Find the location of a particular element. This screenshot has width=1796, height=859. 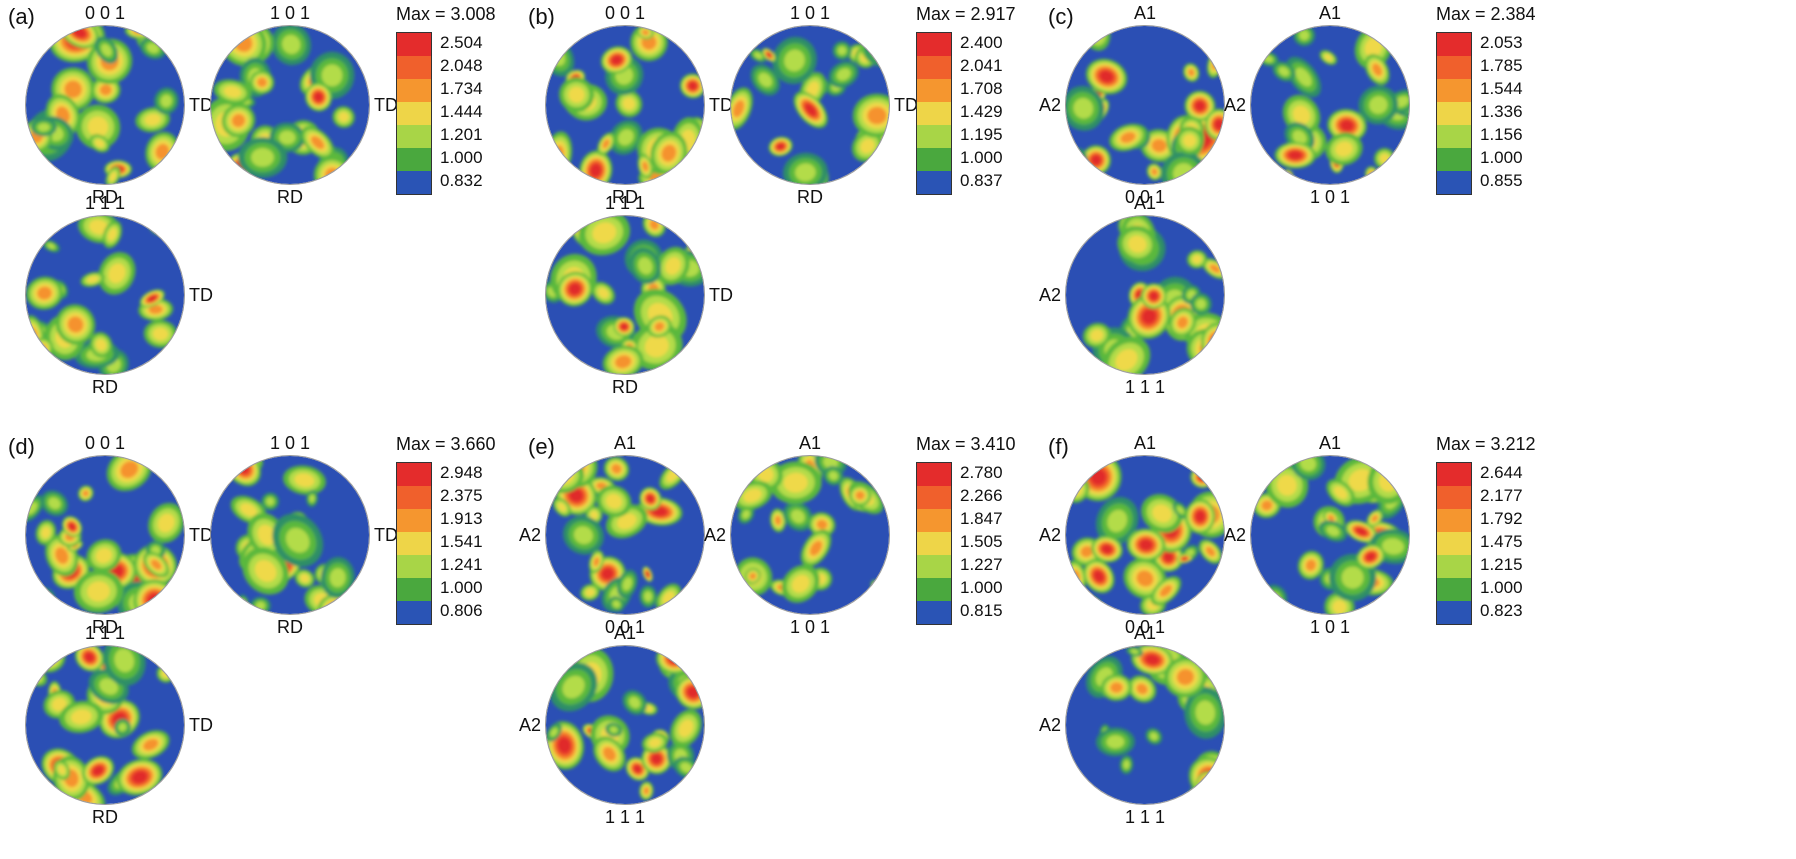

legend-value: 2.266 is located at coordinates (981, 495).